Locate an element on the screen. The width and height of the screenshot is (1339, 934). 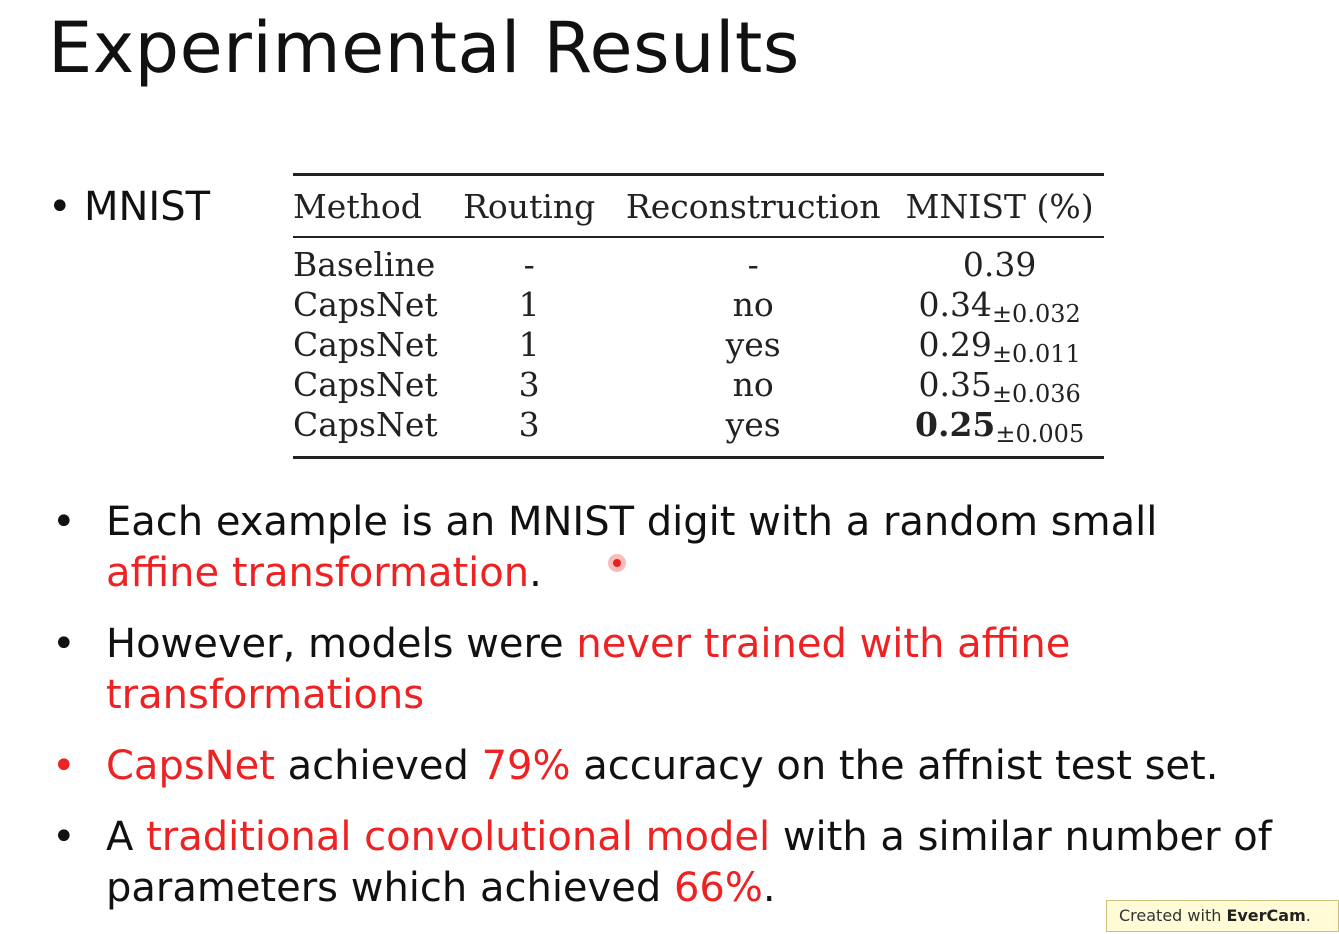
bullet-text: achieved is located at coordinates (378, 766).